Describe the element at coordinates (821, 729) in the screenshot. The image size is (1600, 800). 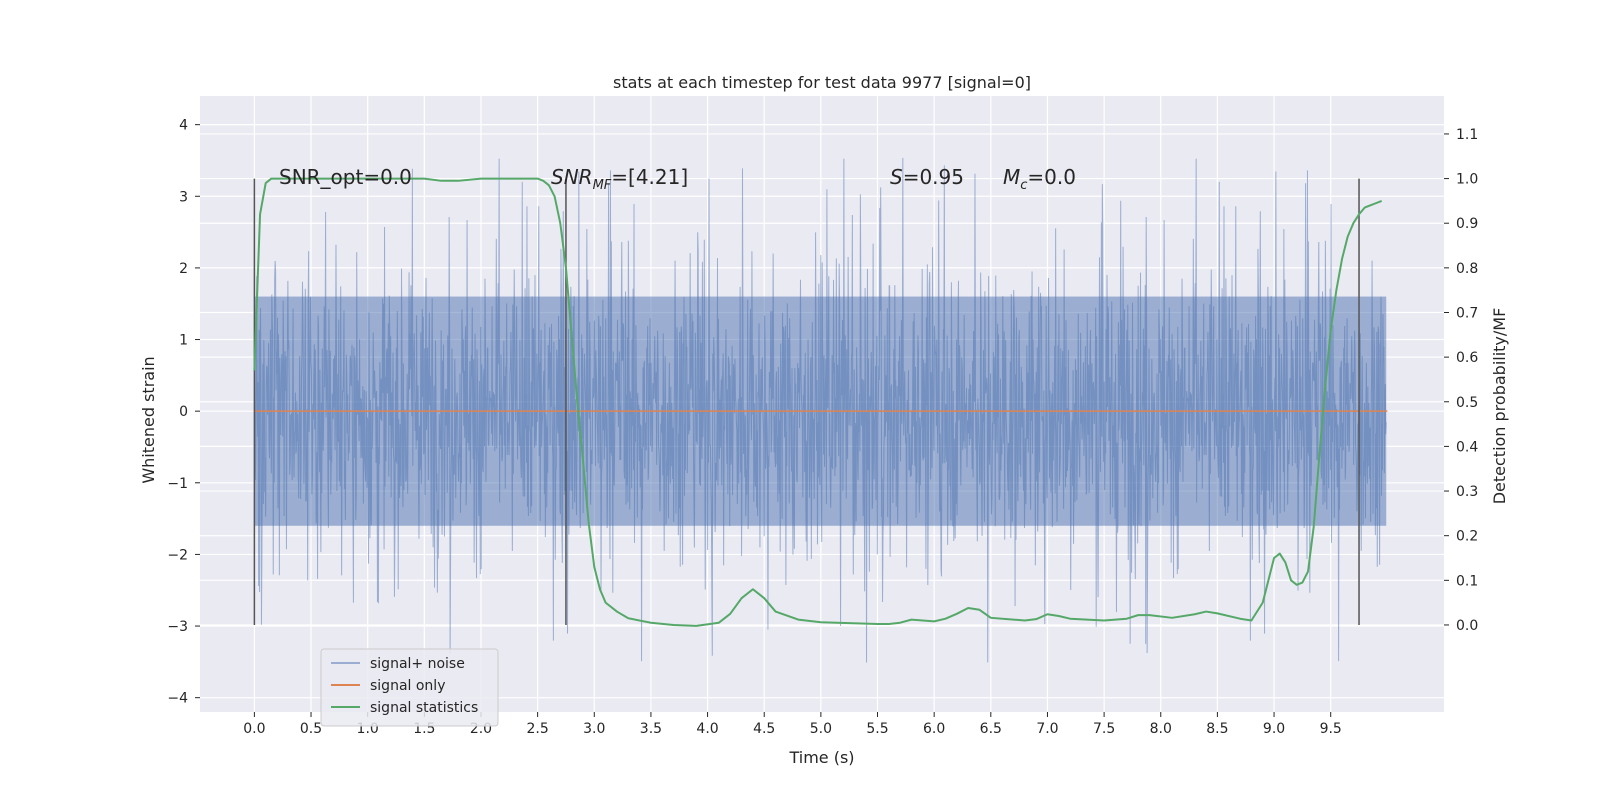
I see `x-tick-label: 5.0` at that location.